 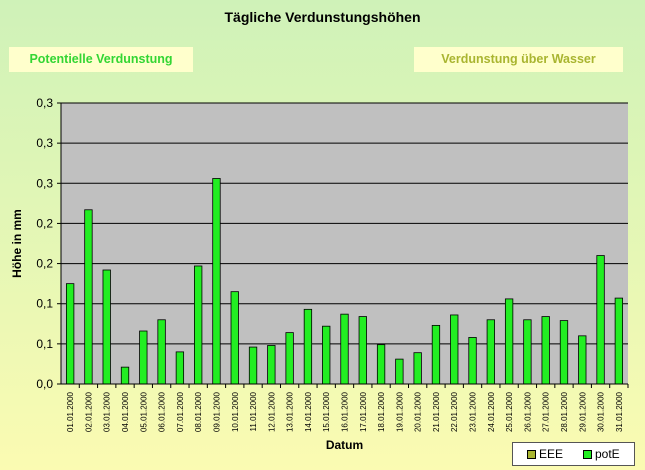 I want to click on x-tick-label: 19.01.2000, so click(x=399, y=411).